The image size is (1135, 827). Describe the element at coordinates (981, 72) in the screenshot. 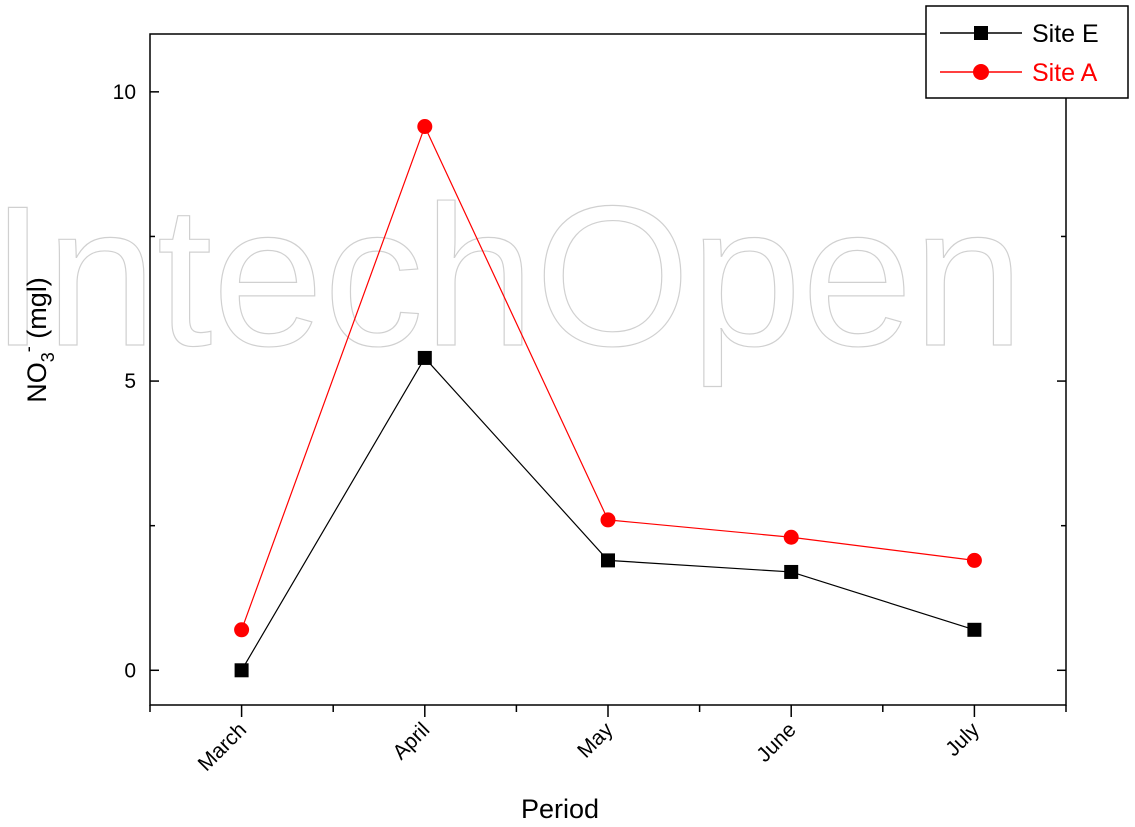

I see `legend-marker-site-a` at that location.